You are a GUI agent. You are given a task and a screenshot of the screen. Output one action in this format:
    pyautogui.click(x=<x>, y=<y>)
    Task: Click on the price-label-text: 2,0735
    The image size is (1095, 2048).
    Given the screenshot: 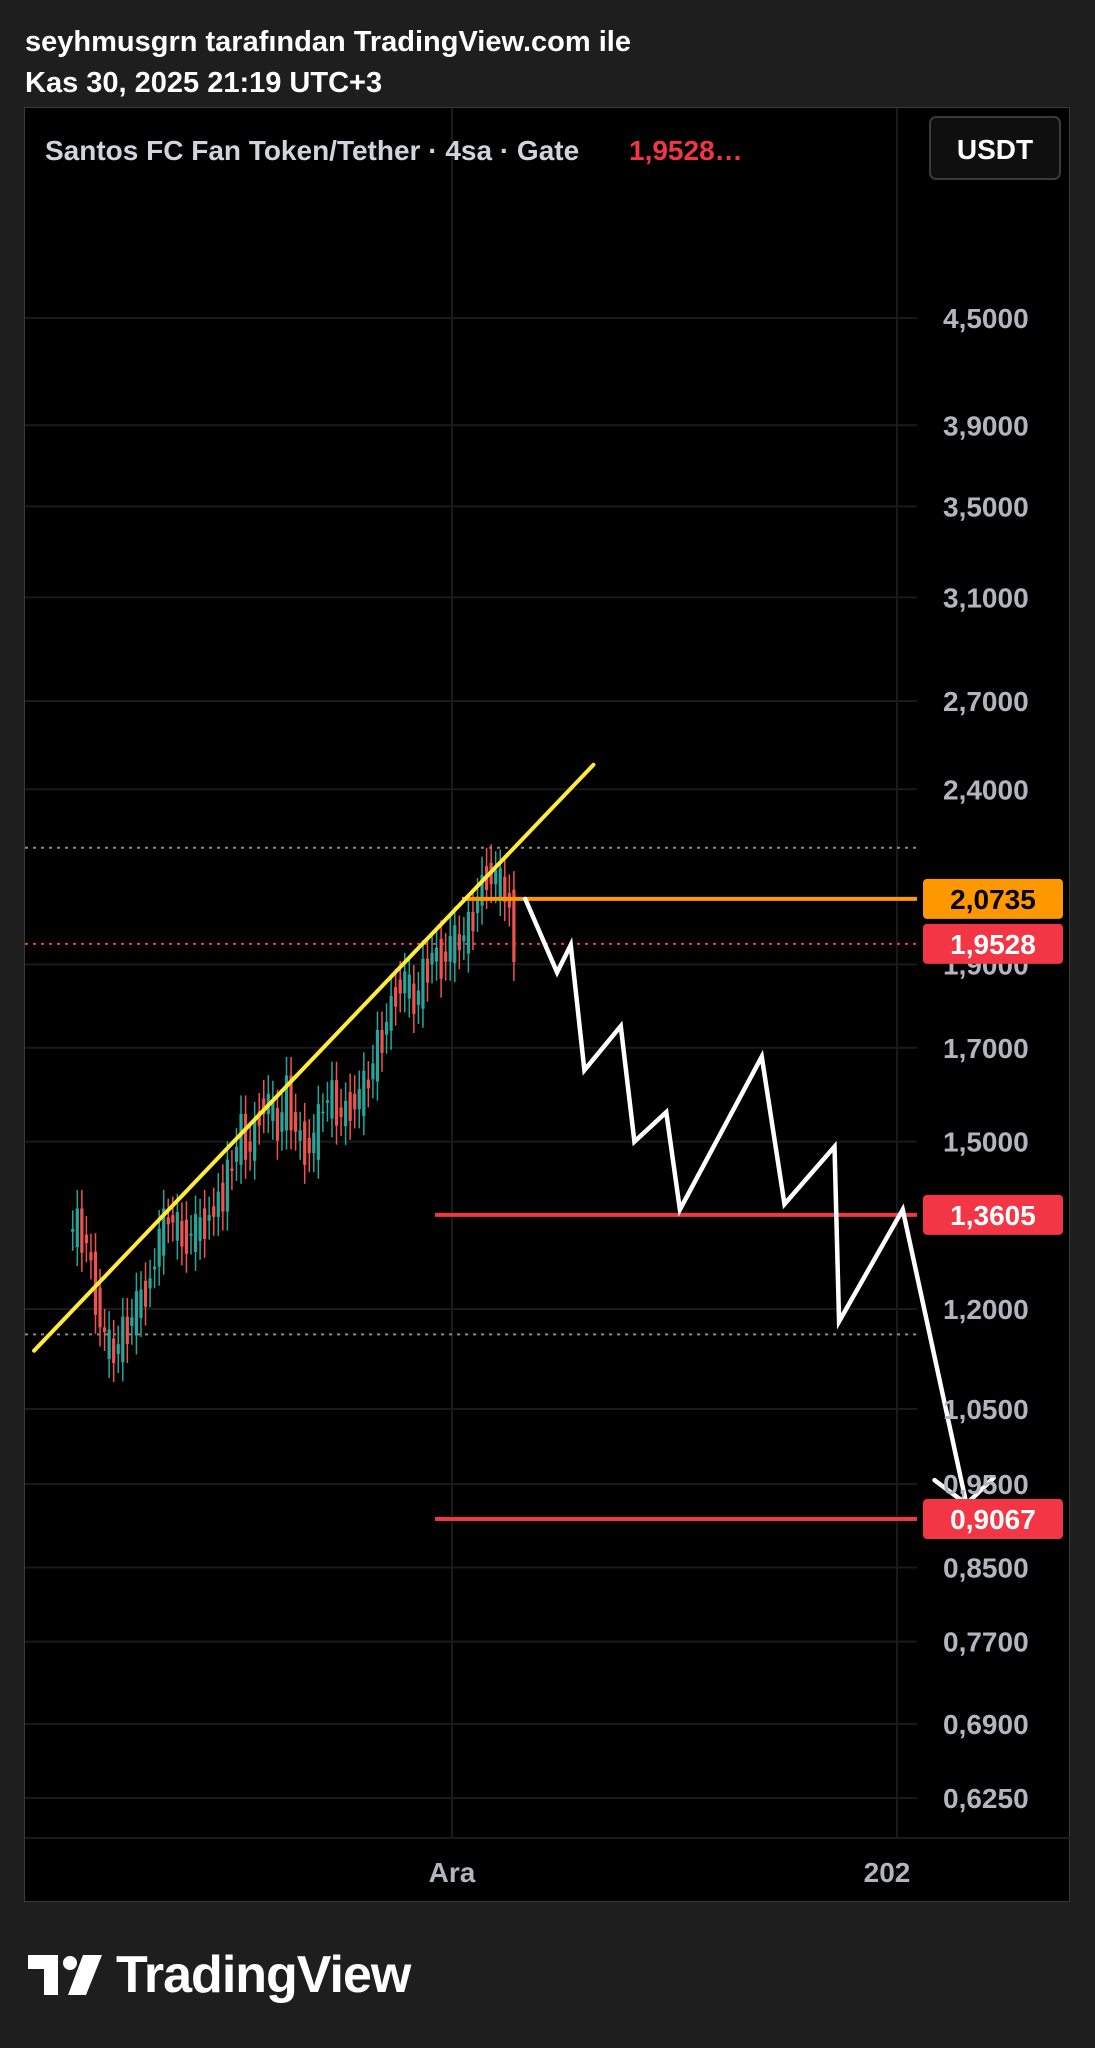 What is the action you would take?
    pyautogui.click(x=993, y=899)
    